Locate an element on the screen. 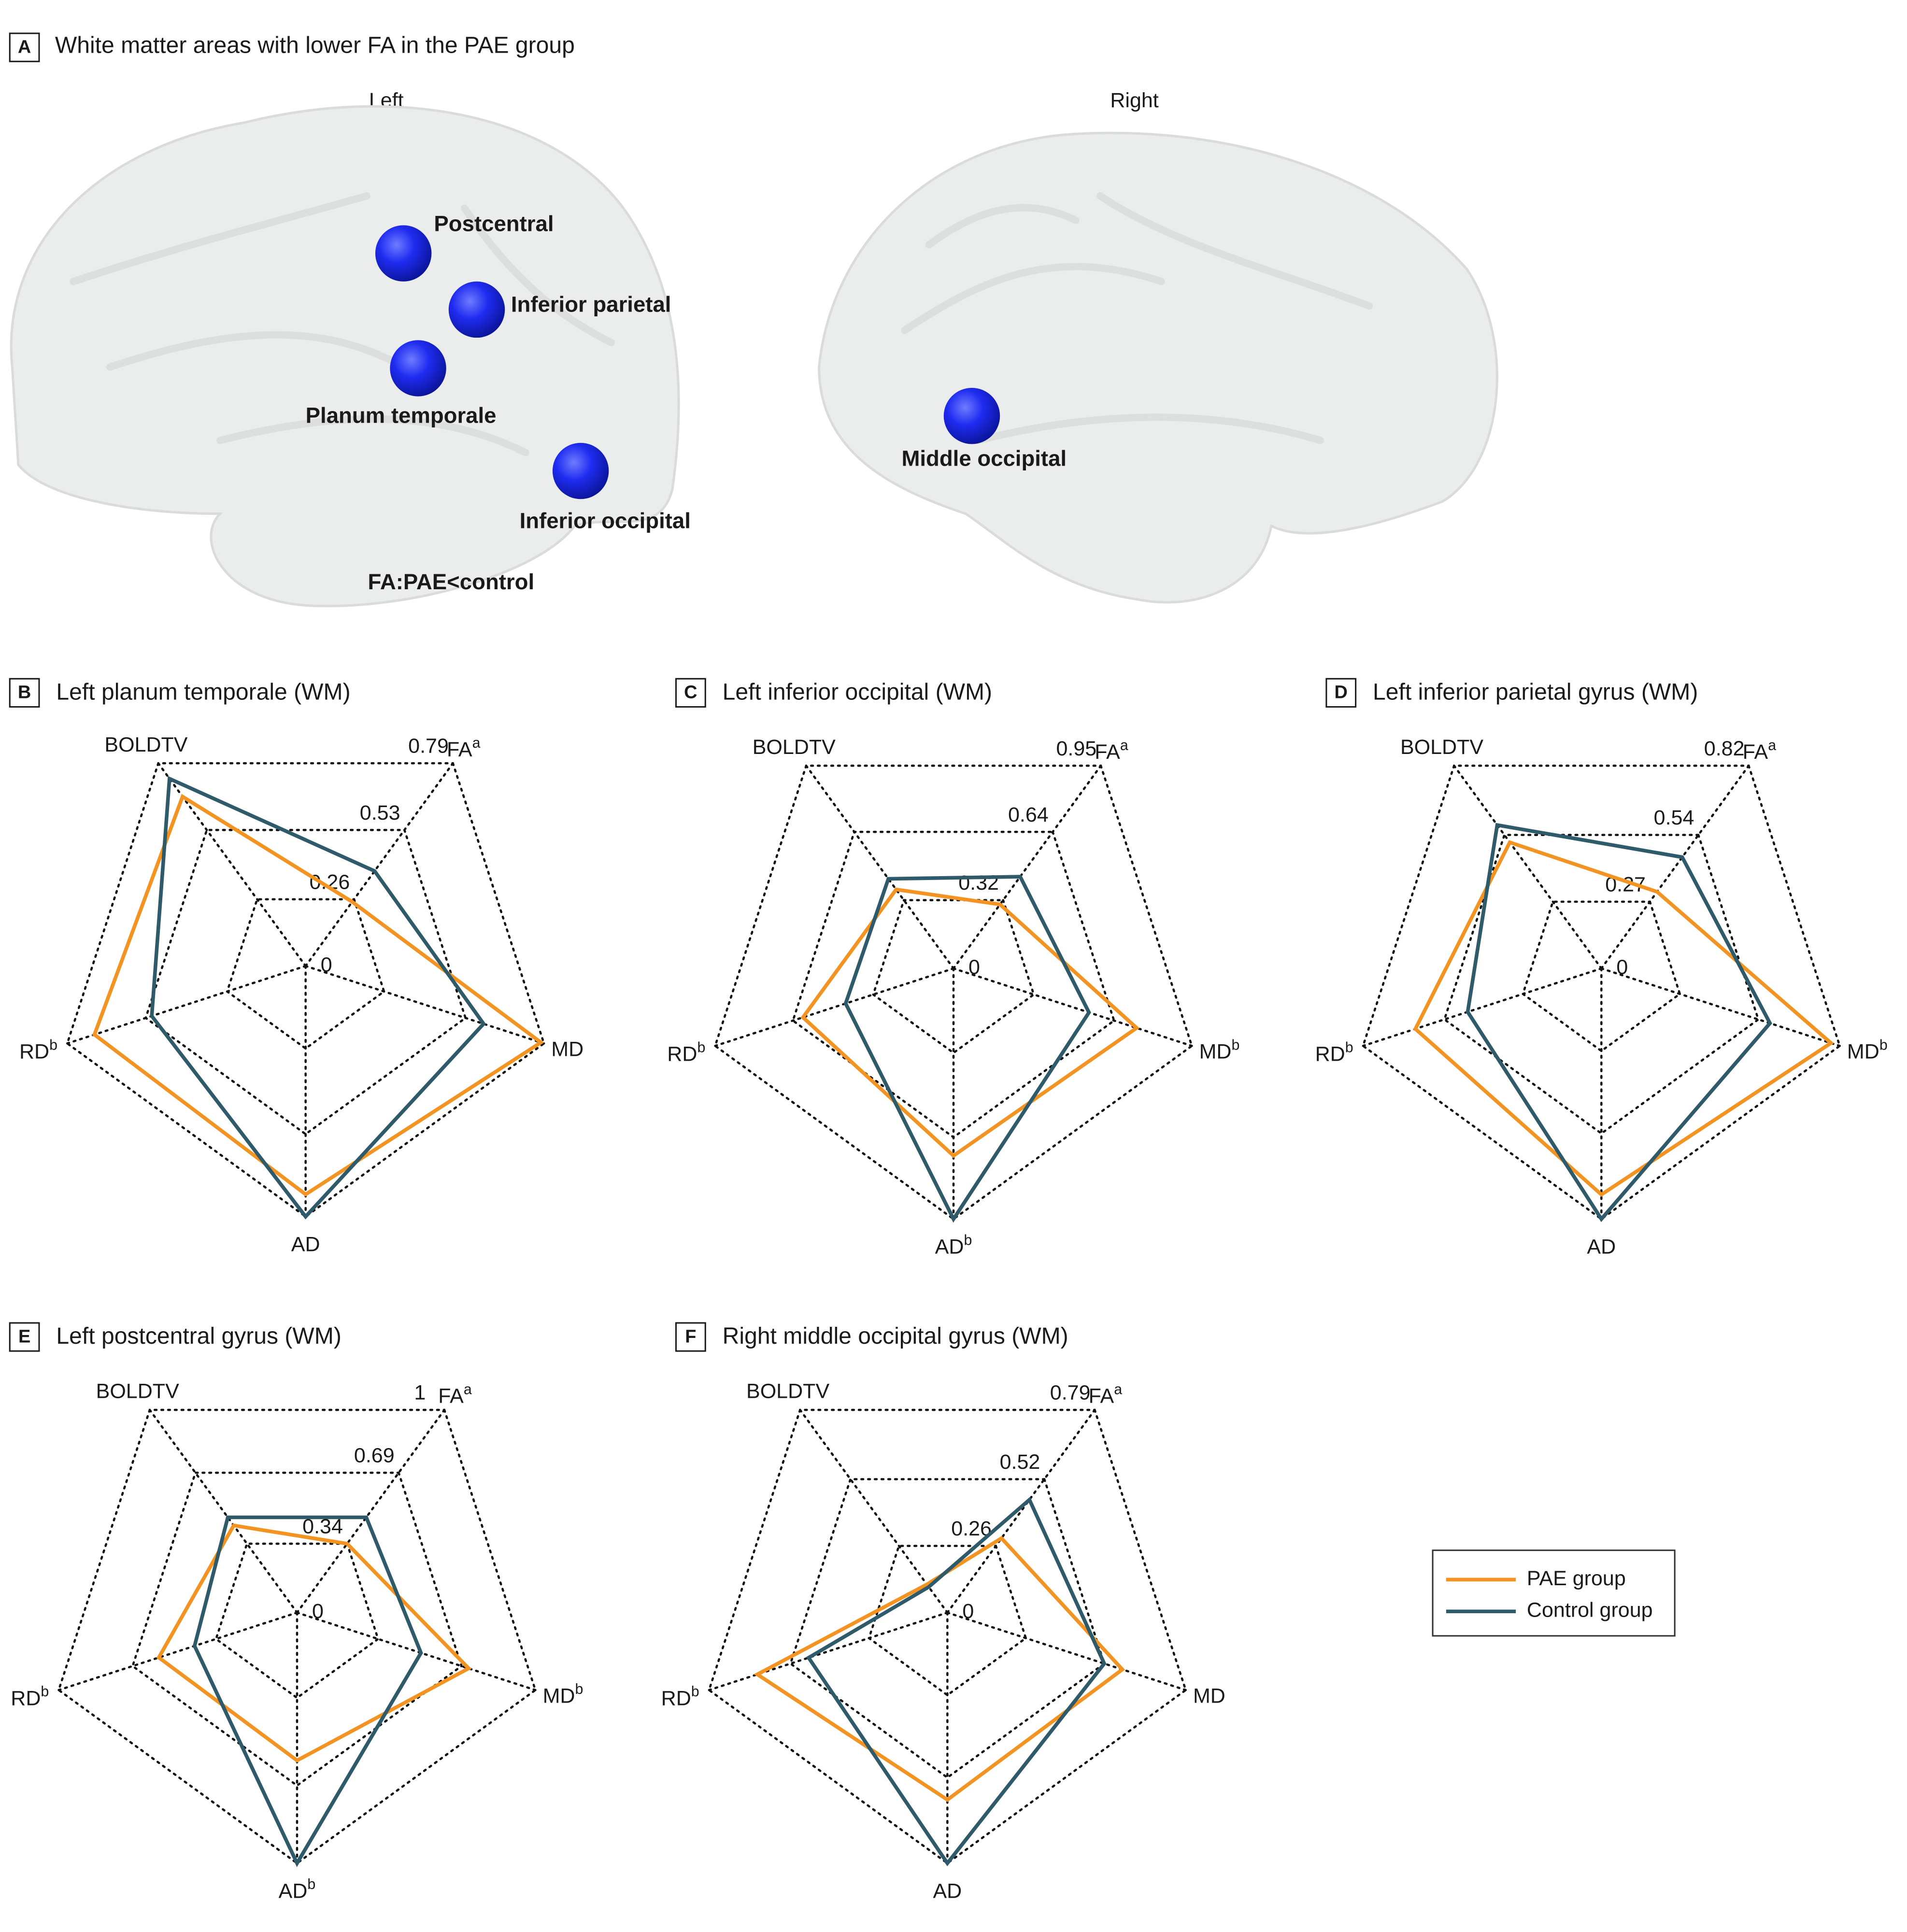 Image resolution: width=1907 pixels, height=1932 pixels. axis-label: MDb is located at coordinates (1867, 1050).